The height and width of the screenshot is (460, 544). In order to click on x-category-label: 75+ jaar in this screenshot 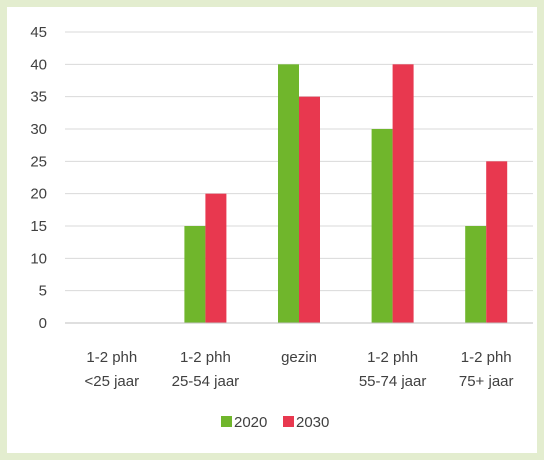, I will do `click(486, 381)`.